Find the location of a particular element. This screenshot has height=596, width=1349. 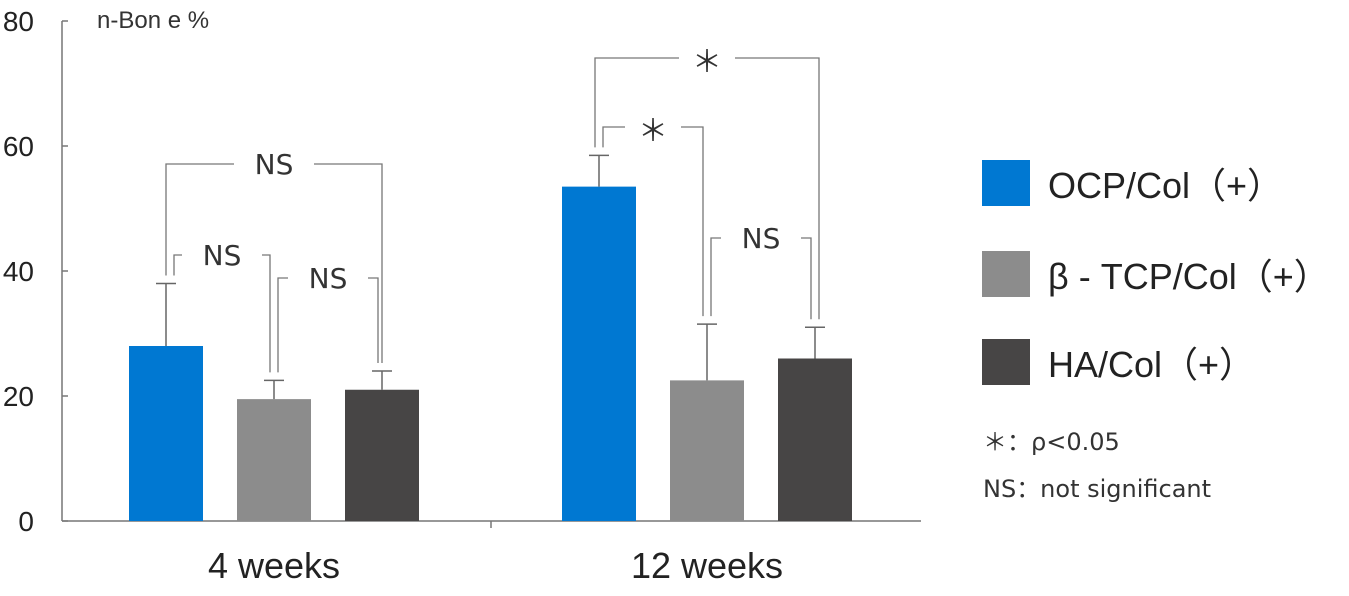

x-category-label: 12 weeks is located at coordinates (707, 565).